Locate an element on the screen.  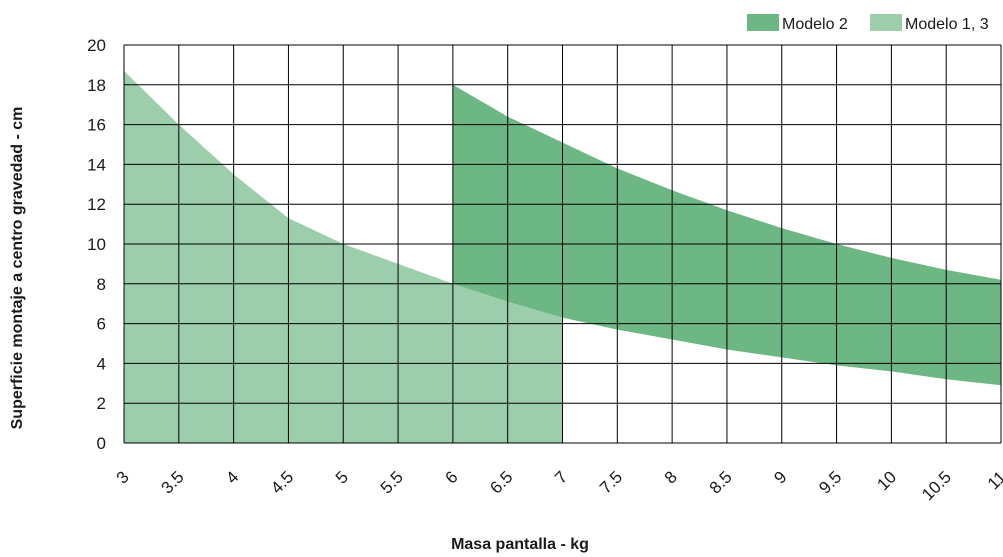
x-tick-label: 3 is located at coordinates (123, 477).